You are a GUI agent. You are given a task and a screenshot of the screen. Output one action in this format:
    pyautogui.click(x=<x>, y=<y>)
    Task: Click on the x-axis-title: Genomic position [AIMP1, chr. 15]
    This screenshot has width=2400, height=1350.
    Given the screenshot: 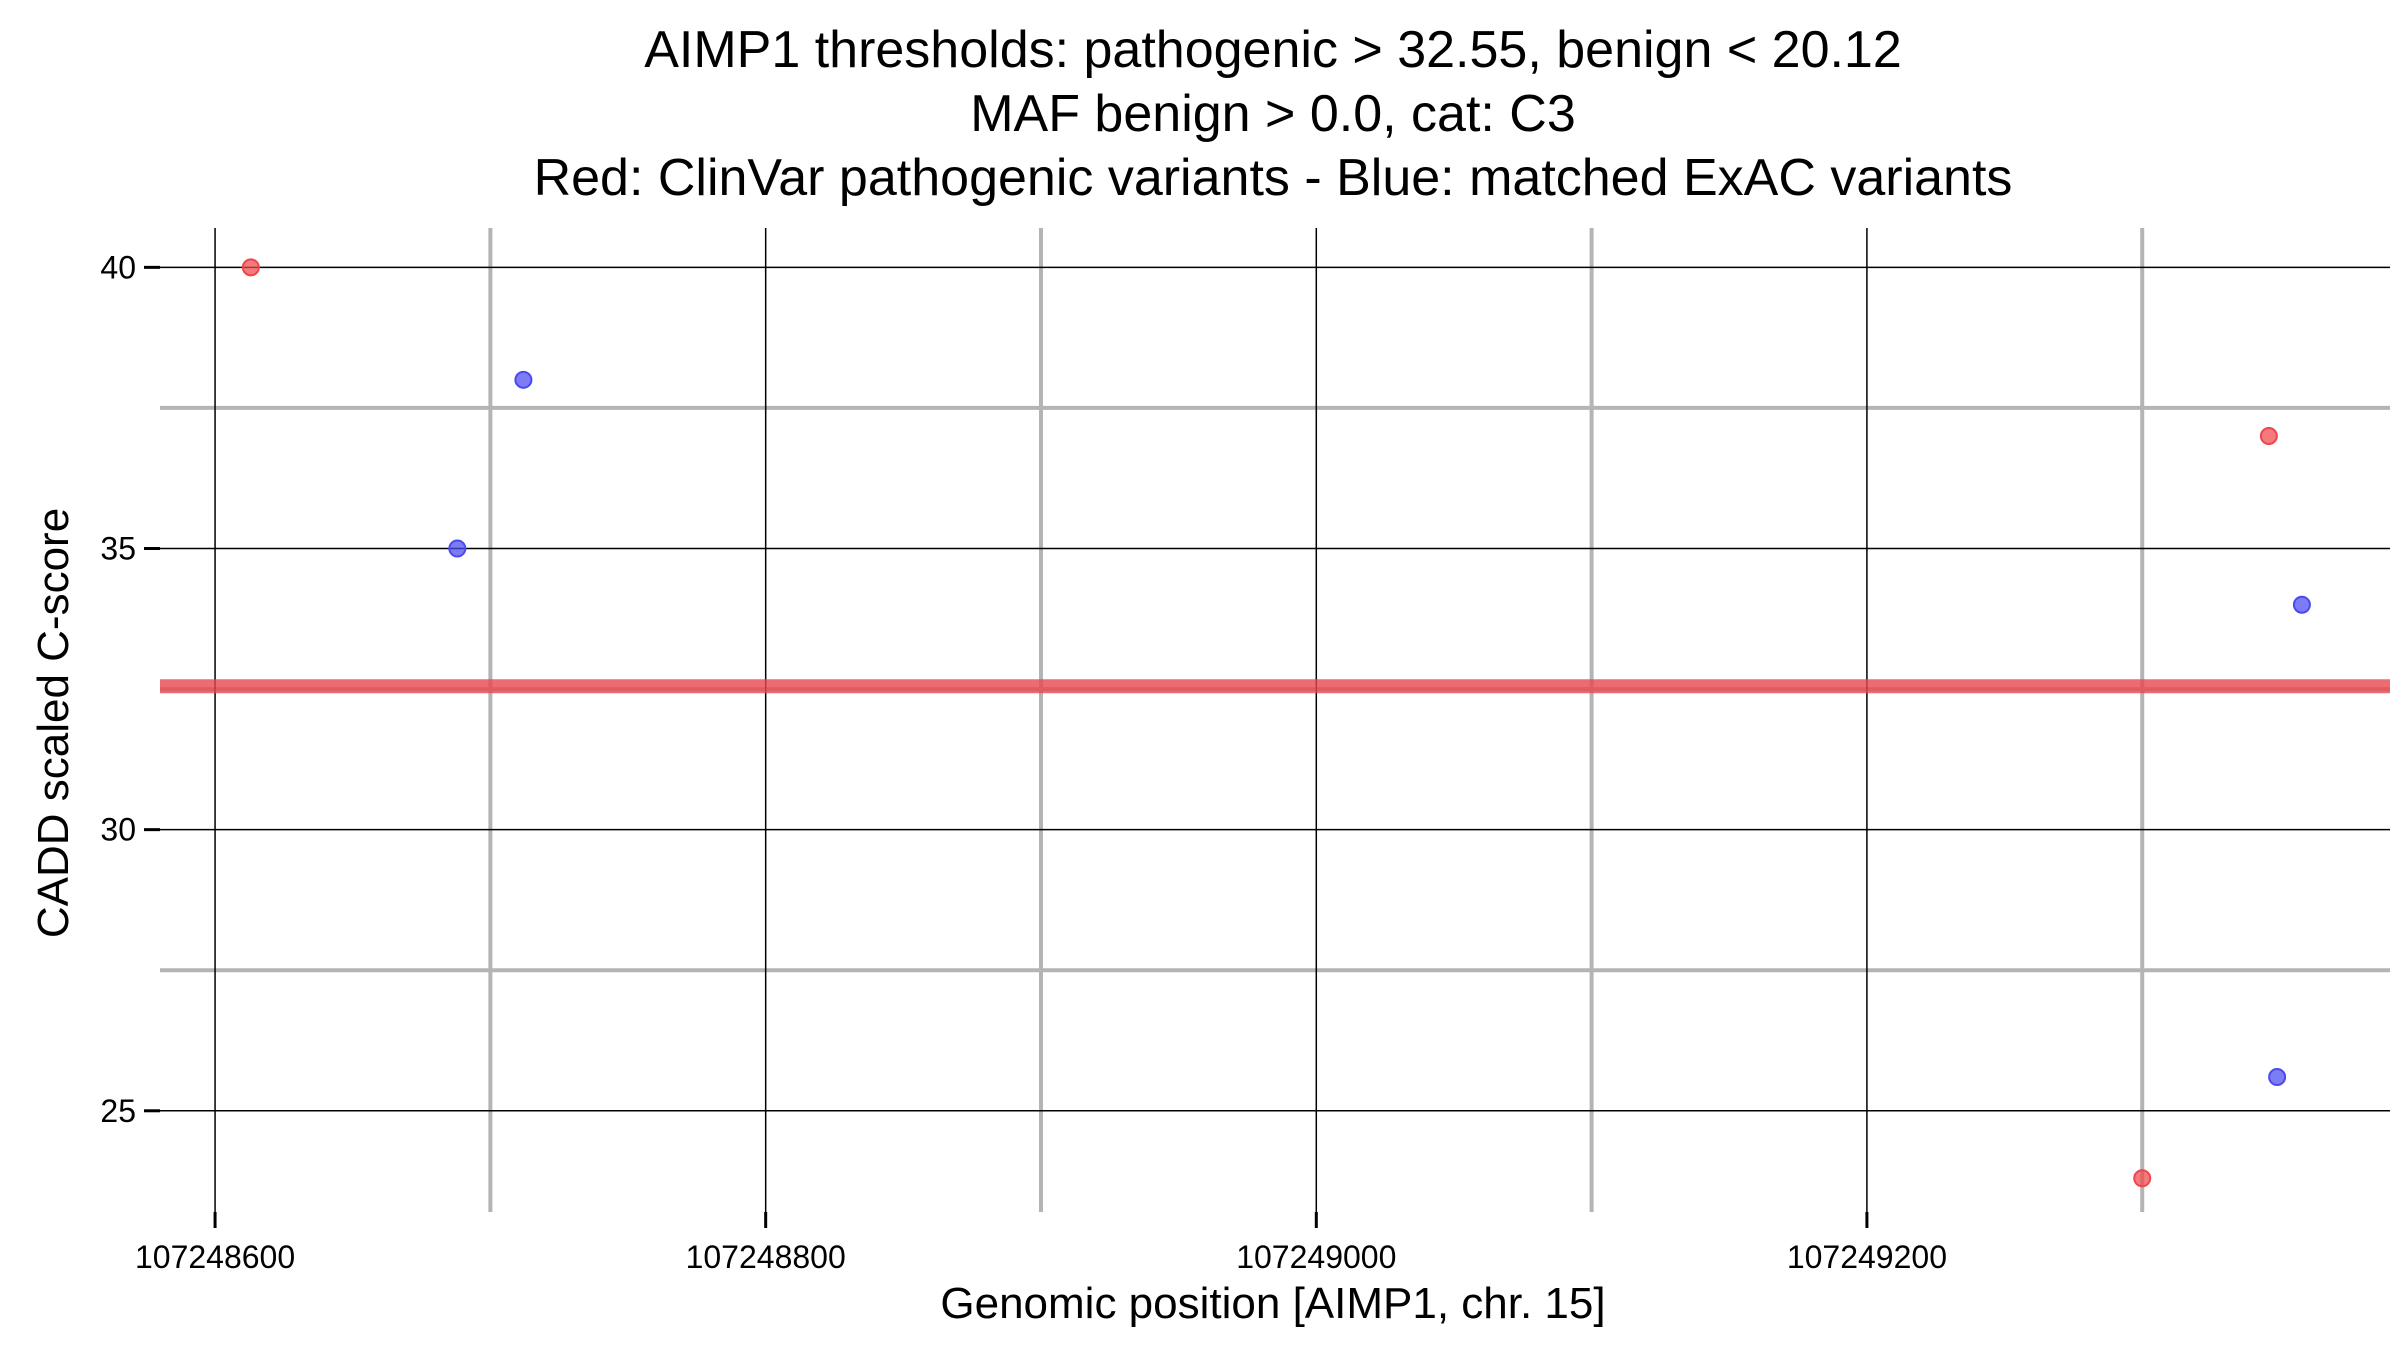 What is the action you would take?
    pyautogui.click(x=1272, y=1303)
    